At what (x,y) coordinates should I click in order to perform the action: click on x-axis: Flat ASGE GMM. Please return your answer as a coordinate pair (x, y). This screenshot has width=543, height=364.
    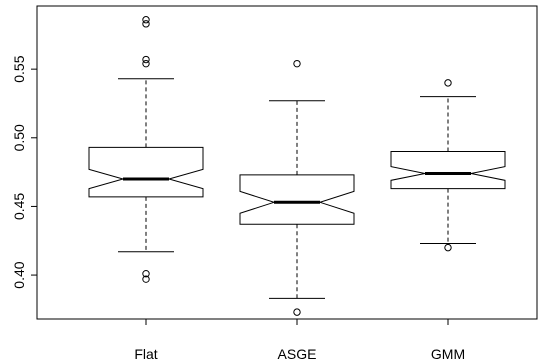
    Looking at the image, I should click on (299, 340).